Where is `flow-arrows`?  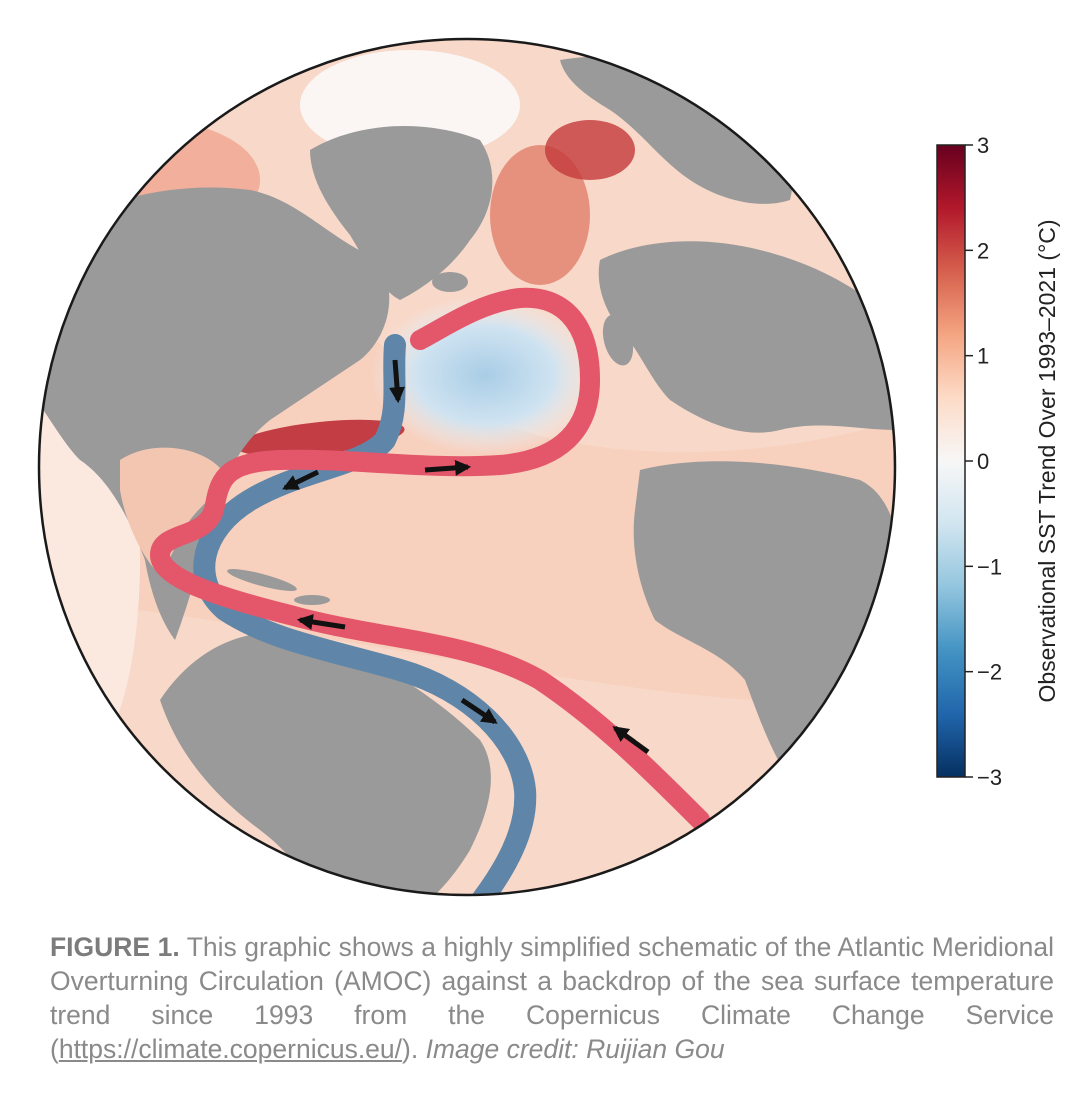 flow-arrows is located at coordinates (466, 557).